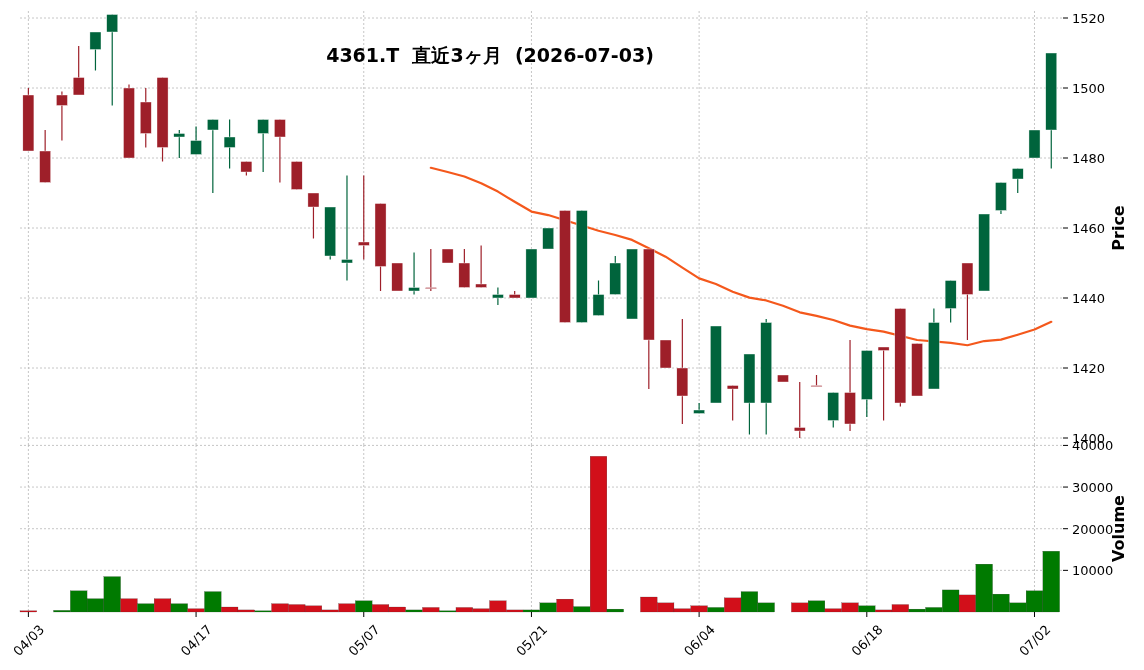  What do you see at coordinates (1093, 488) in the screenshot?
I see `y-tick-label: 30000` at bounding box center [1093, 488].